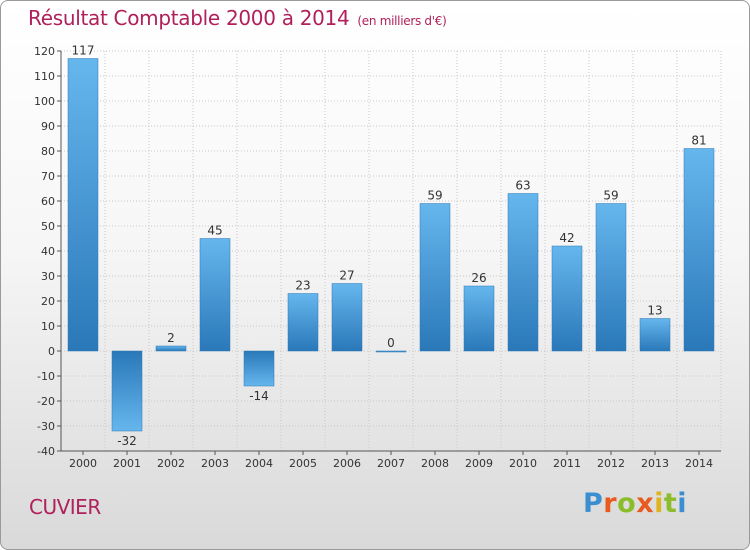  What do you see at coordinates (48, 126) in the screenshot?
I see `y-tick-label: 90` at bounding box center [48, 126].